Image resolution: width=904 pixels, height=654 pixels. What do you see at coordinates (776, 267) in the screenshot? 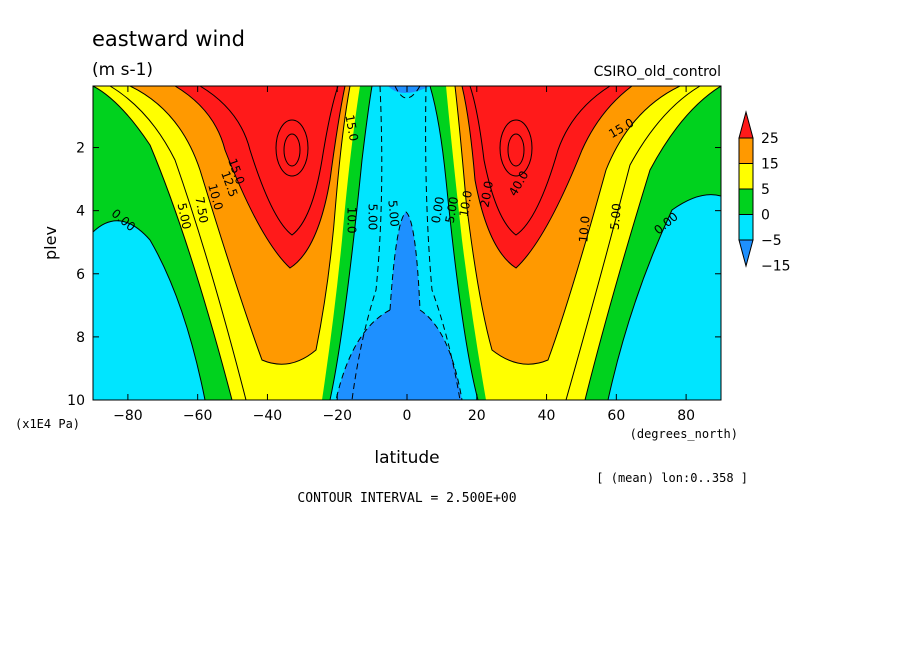
I see `colorbar-label: −15` at bounding box center [776, 267].